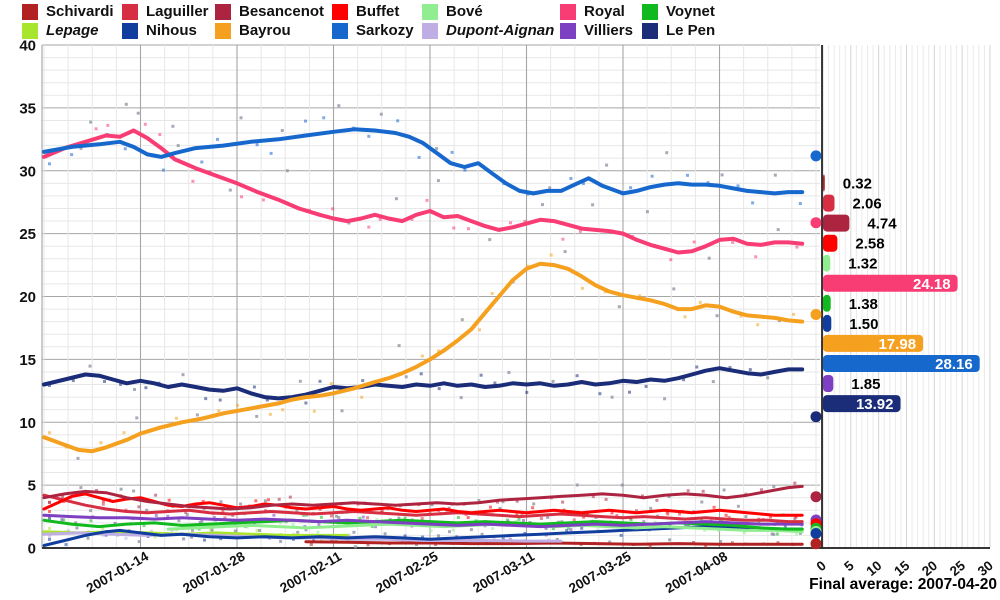  Describe the element at coordinates (27, 423) in the screenshot. I see `ytick-label: 10` at that location.